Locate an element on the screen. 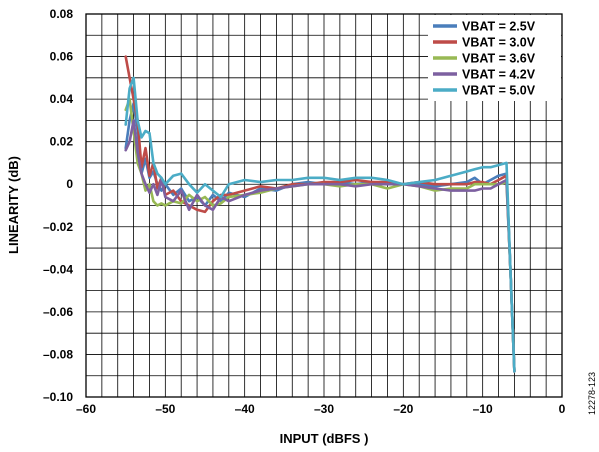 Image resolution: width=599 pixels, height=452 pixels. y-tick-label: 0.08 is located at coordinates (62, 14).